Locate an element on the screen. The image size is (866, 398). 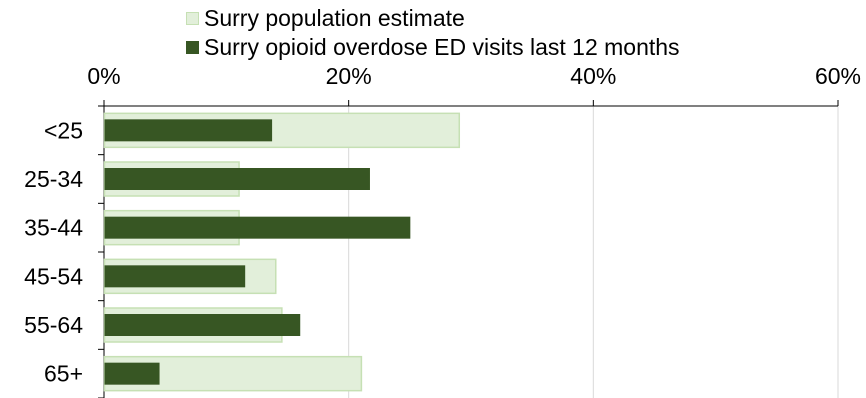
category-label: <25 is located at coordinates (63, 130).